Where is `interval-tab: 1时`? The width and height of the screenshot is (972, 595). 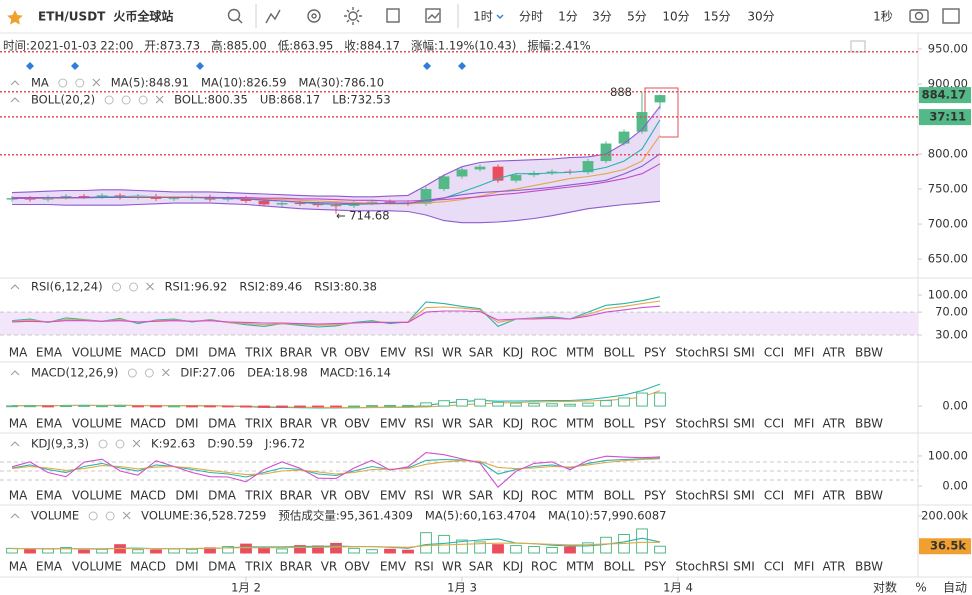
interval-tab: 1时 is located at coordinates (483, 17).